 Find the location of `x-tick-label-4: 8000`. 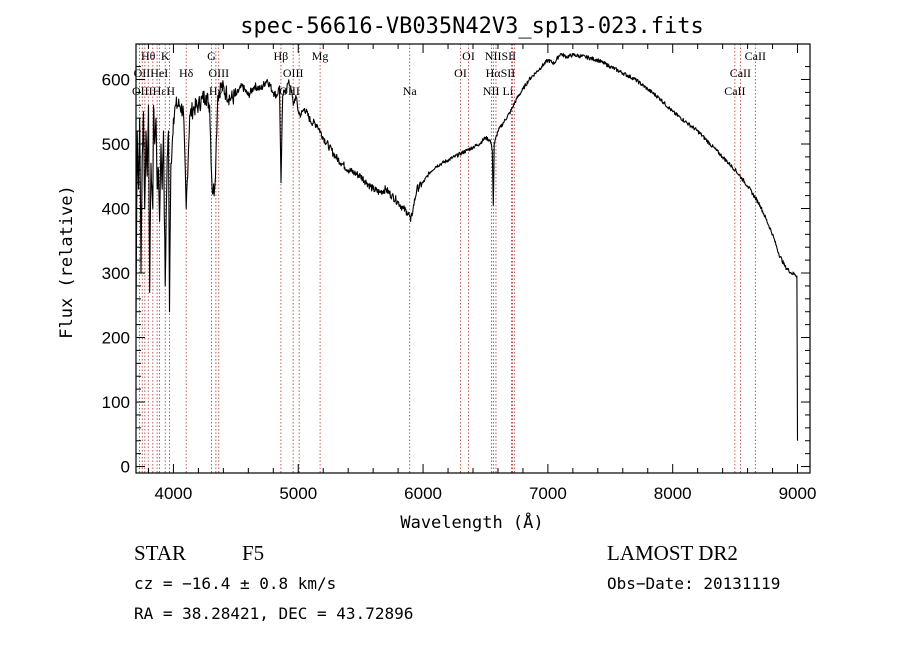

x-tick-label-4: 8000 is located at coordinates (673, 493).